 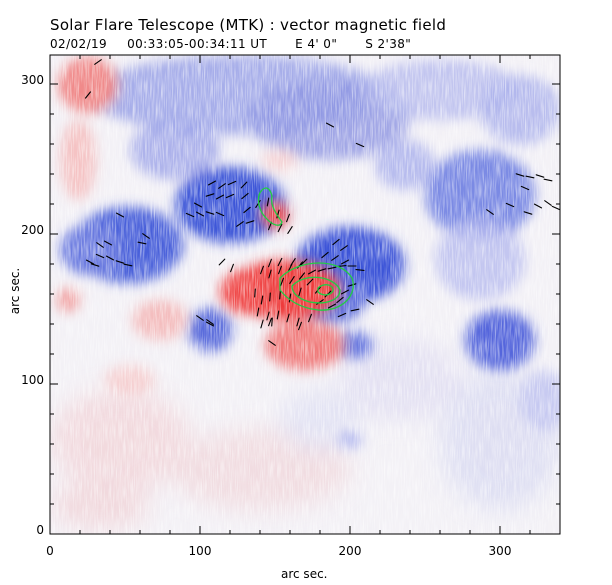 What do you see at coordinates (32, 230) in the screenshot?
I see `y-tick-200: 200` at bounding box center [32, 230].